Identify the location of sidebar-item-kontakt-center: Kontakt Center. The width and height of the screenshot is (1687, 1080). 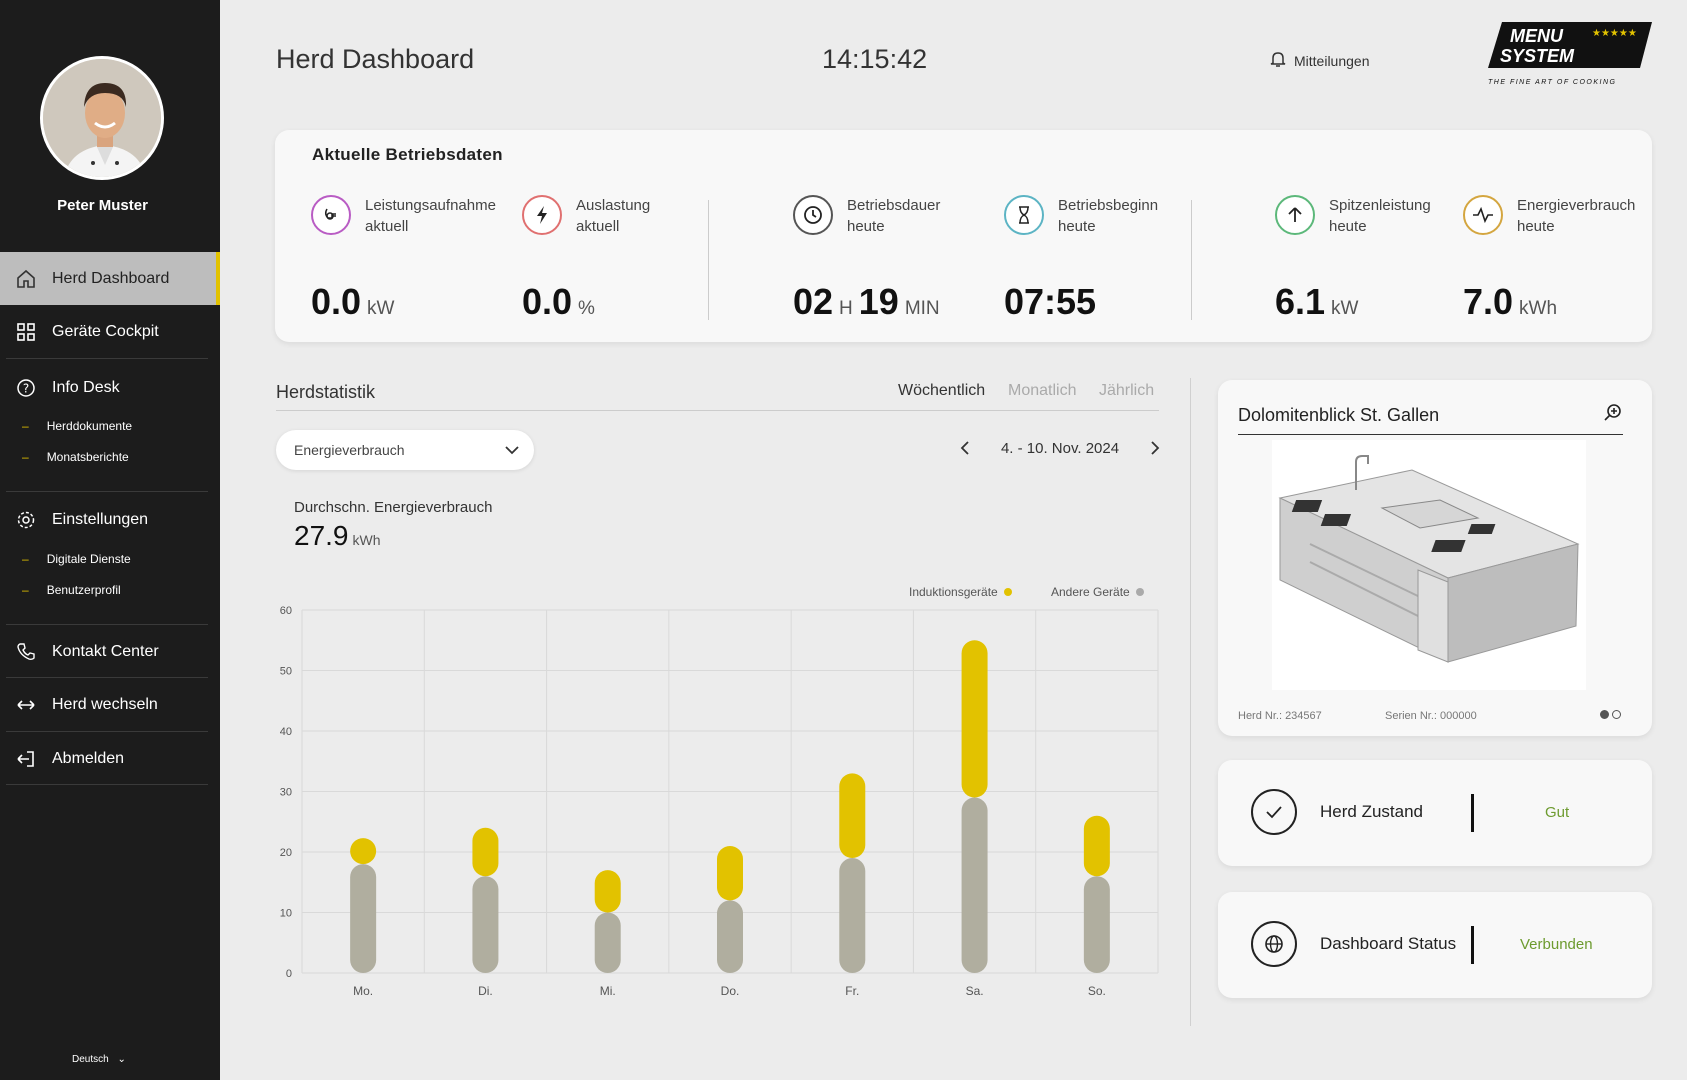
(110, 652).